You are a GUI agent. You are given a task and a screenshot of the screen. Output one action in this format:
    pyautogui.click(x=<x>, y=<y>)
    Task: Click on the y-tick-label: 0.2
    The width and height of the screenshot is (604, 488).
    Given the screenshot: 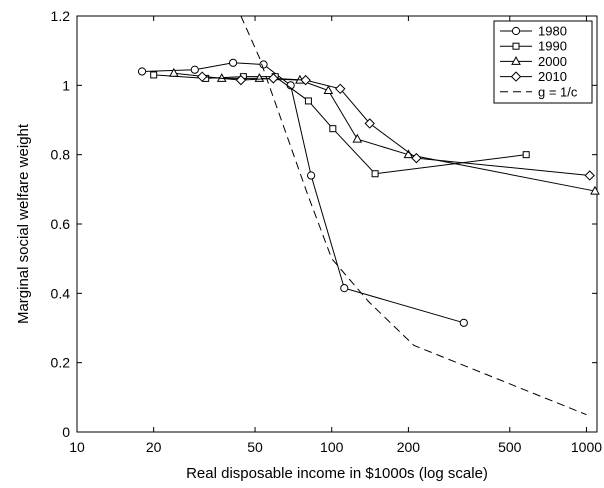 What is the action you would take?
    pyautogui.click(x=61, y=363)
    